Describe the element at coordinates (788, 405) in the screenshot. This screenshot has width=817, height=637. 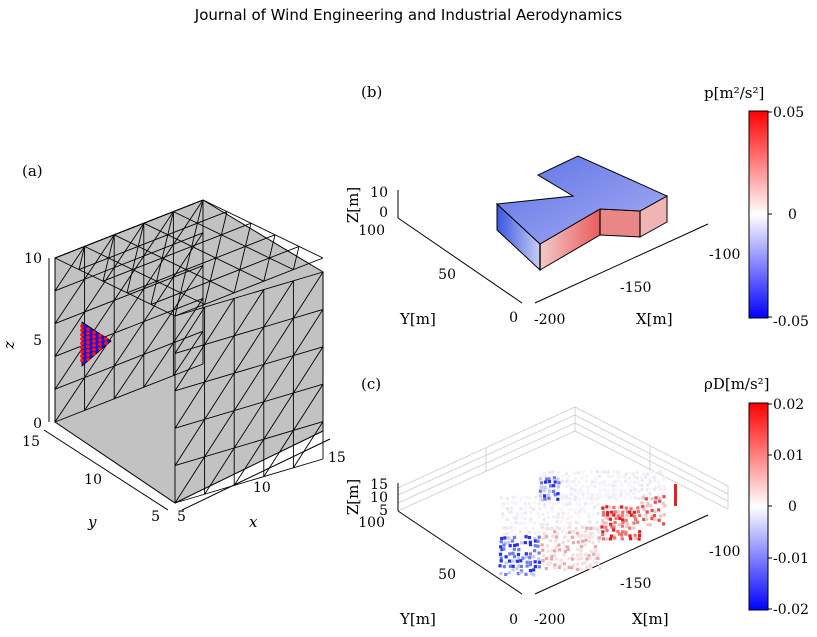
I see `colorbar-tick-label: 0.02` at that location.